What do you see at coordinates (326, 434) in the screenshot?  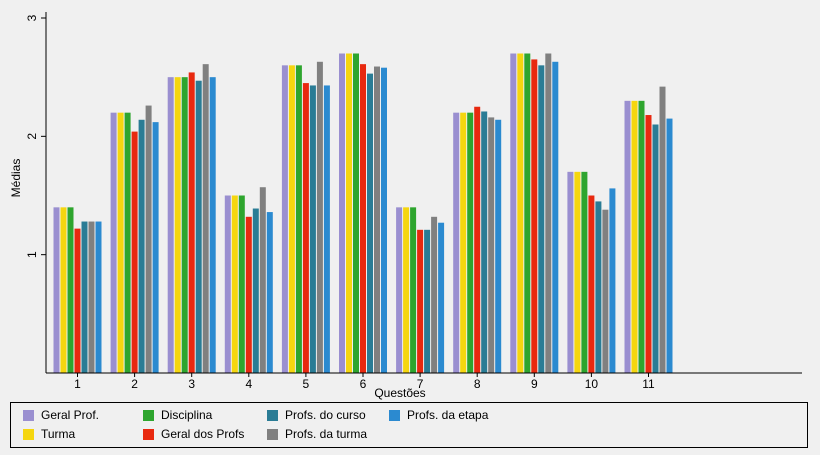 I see `legend-label: Profs. da turma` at bounding box center [326, 434].